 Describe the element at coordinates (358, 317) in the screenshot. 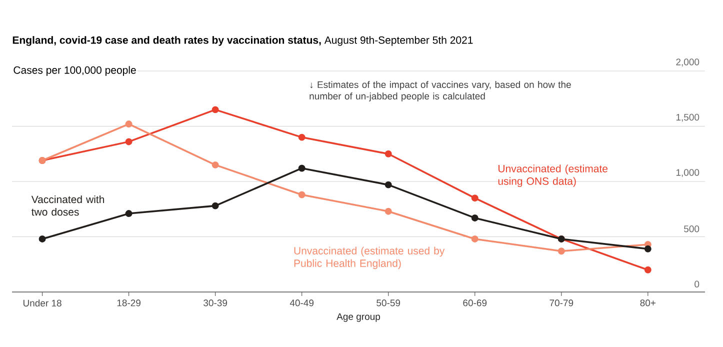

I see `x-axis-title: Age group` at that location.